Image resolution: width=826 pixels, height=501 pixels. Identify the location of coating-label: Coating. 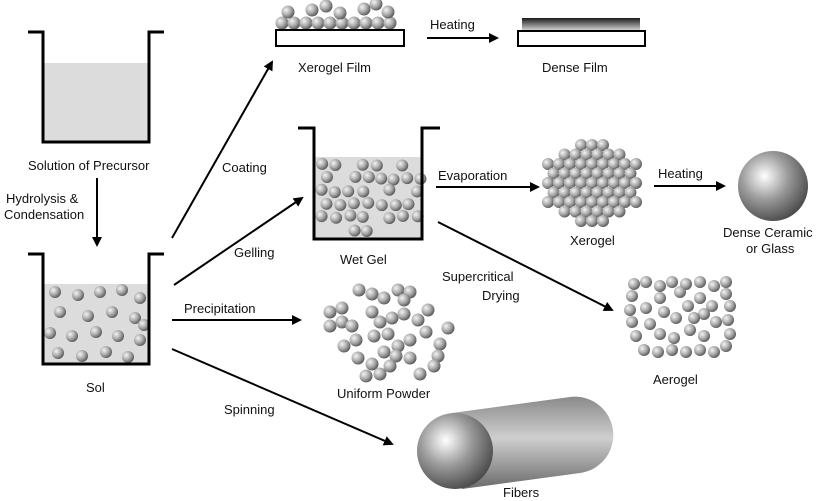
(244, 167).